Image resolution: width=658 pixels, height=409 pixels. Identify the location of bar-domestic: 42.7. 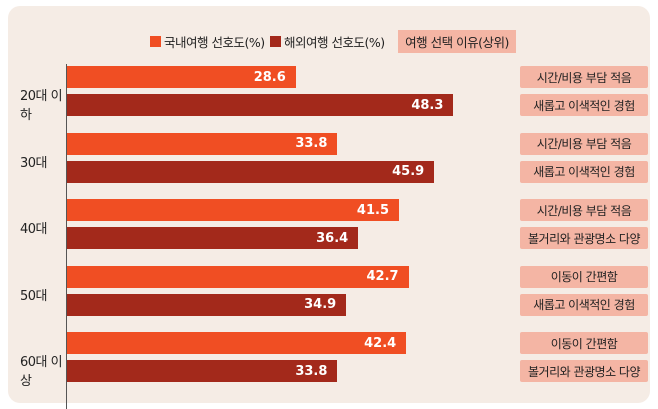
(238, 276).